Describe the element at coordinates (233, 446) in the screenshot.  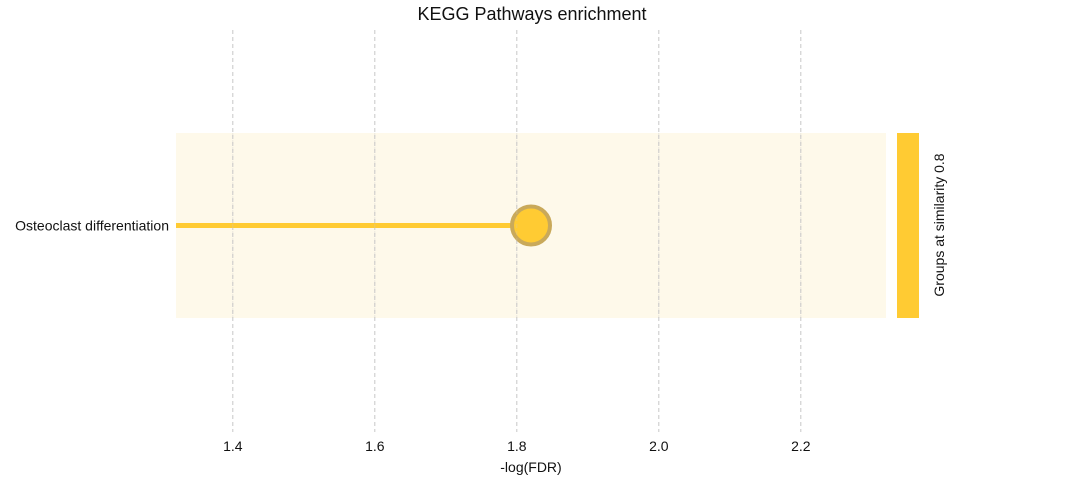
I see `x-tick-label: 1.4` at that location.